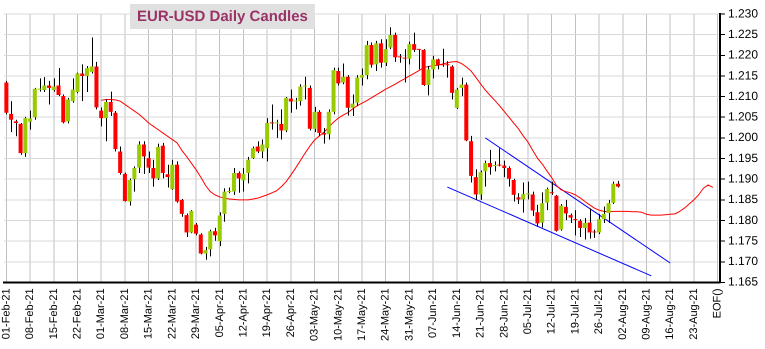  I want to click on x-tick-label: 19-Jul-21, so click(575, 311).